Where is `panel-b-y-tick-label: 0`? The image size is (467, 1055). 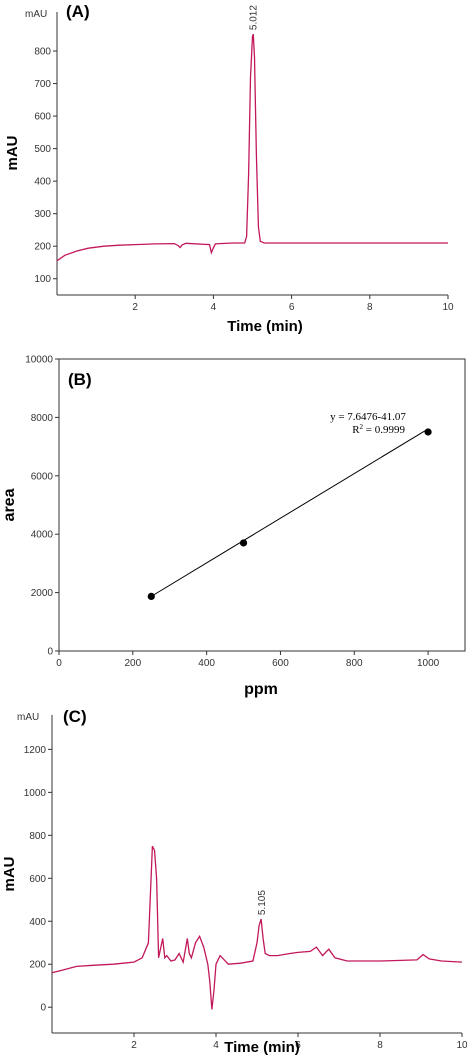
panel-b-y-tick-label: 0 is located at coordinates (50, 652).